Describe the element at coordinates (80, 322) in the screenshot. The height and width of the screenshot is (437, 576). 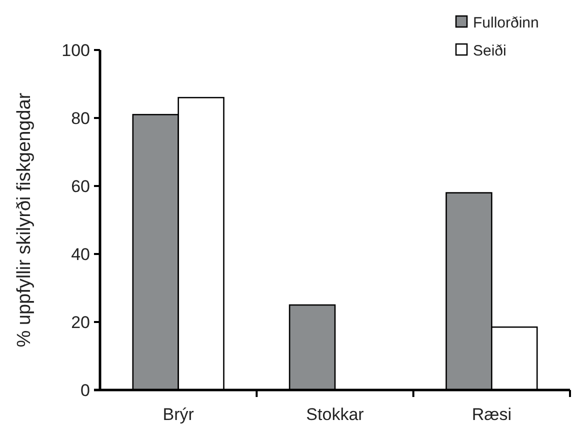
I see `y-tick-label: 20` at that location.